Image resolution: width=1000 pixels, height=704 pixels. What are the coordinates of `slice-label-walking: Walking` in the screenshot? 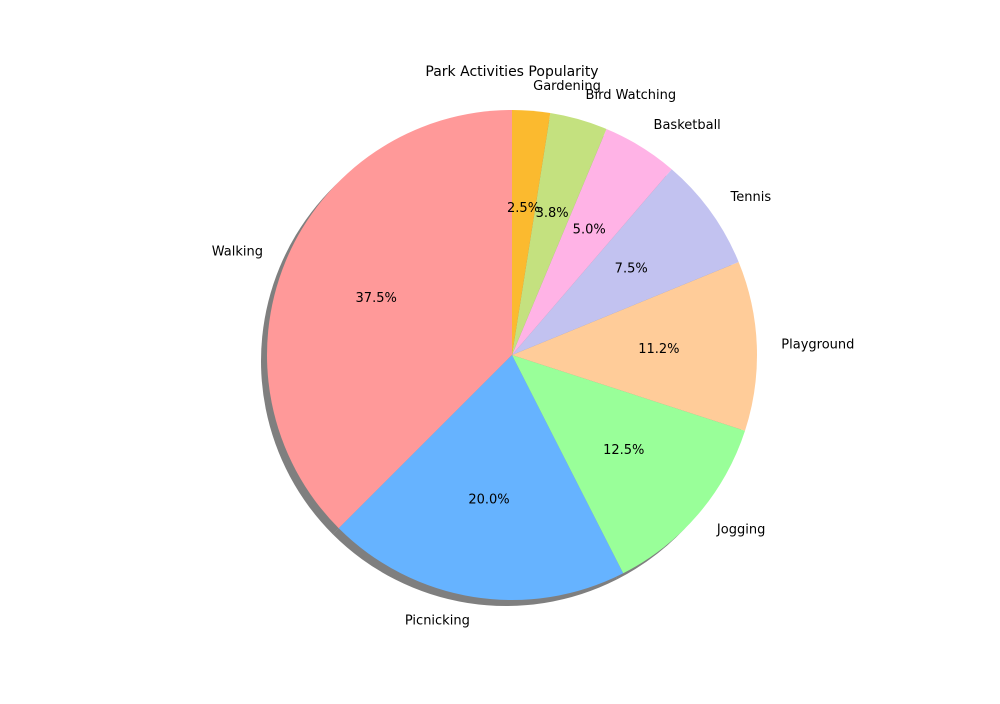 It's located at (237, 251).